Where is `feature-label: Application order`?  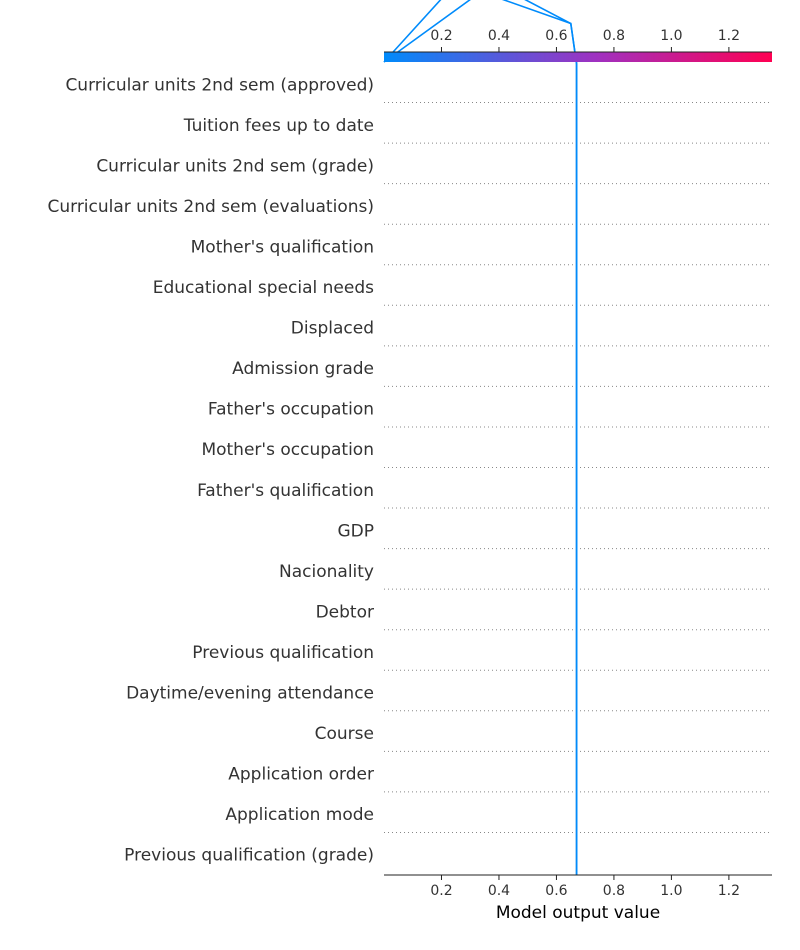
feature-label: Application order is located at coordinates (301, 775).